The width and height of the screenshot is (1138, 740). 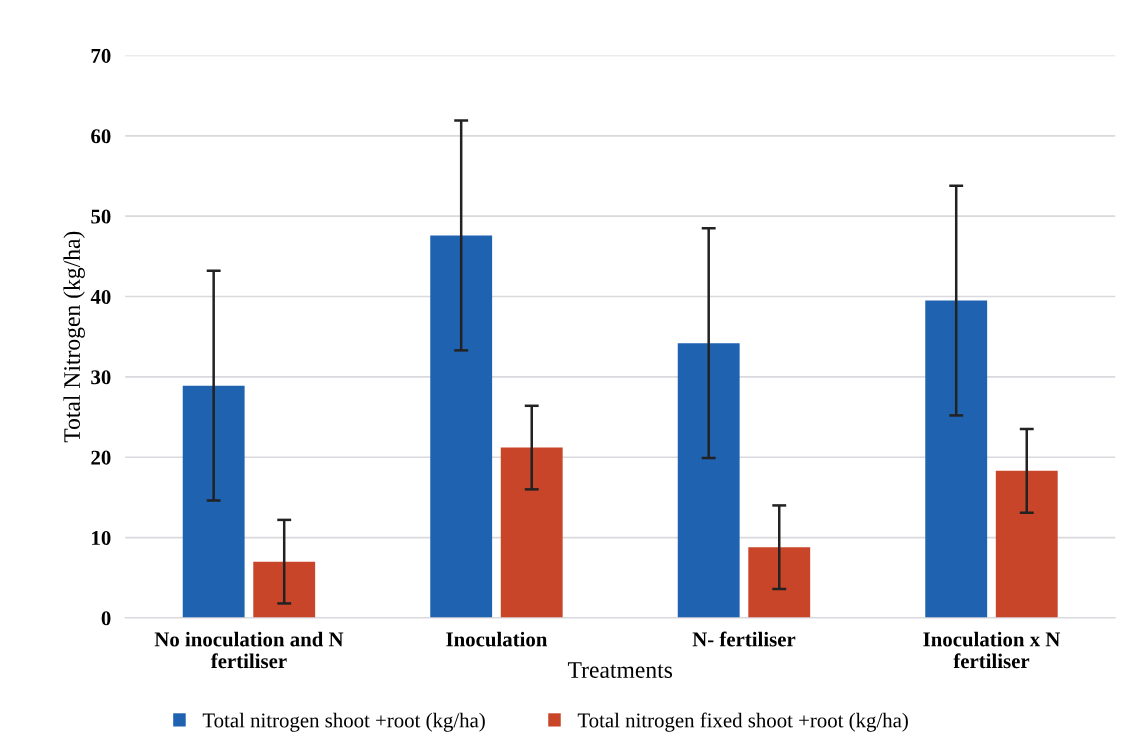 What do you see at coordinates (100, 296) in the screenshot?
I see `y-tick-label: 40` at bounding box center [100, 296].